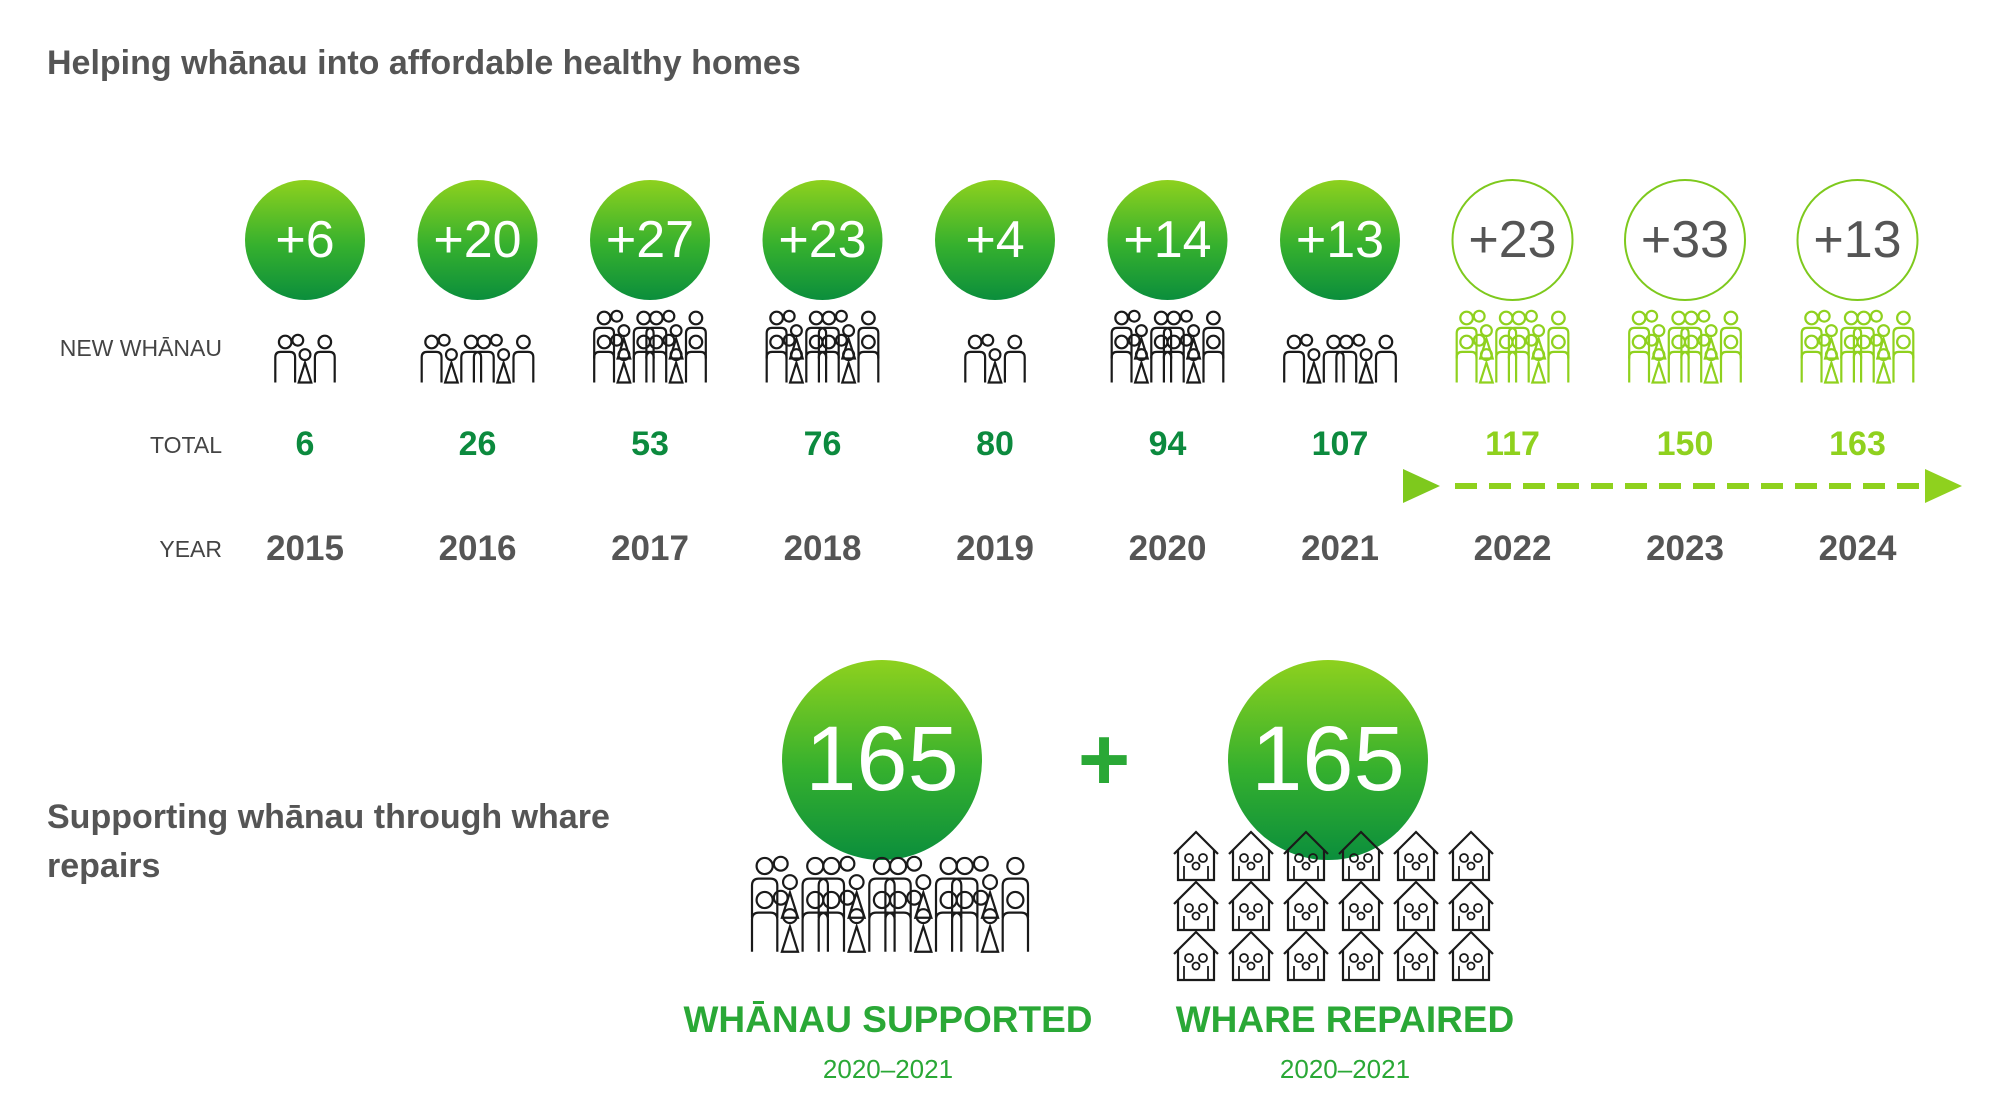 Image resolution: width=2016 pixels, height=1116 pixels. I want to click on plus-sign: +, so click(1104, 760).